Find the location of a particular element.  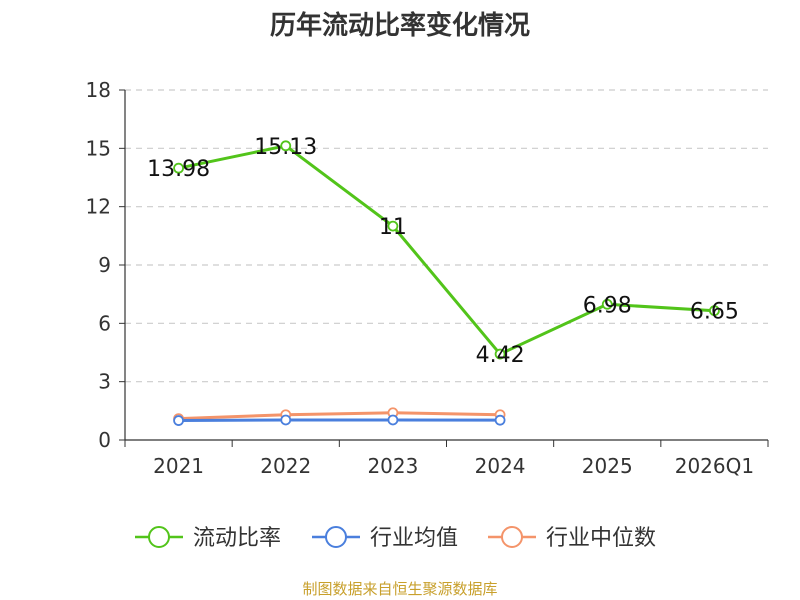

y-tick-label: 3 is located at coordinates (104, 382).